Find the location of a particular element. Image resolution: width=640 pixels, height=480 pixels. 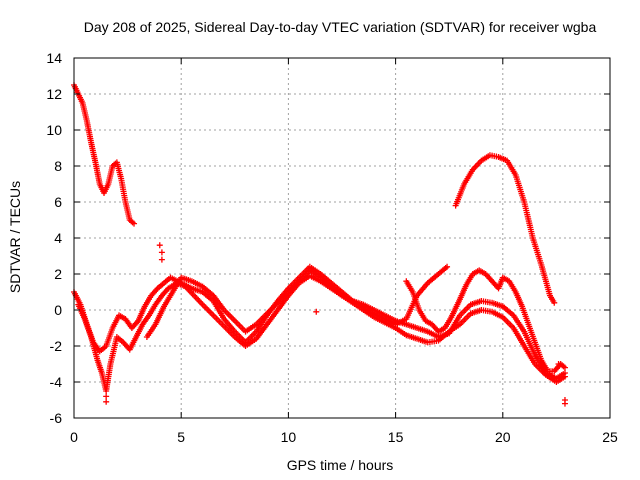

y-tick-label: 14 is located at coordinates (54, 58).